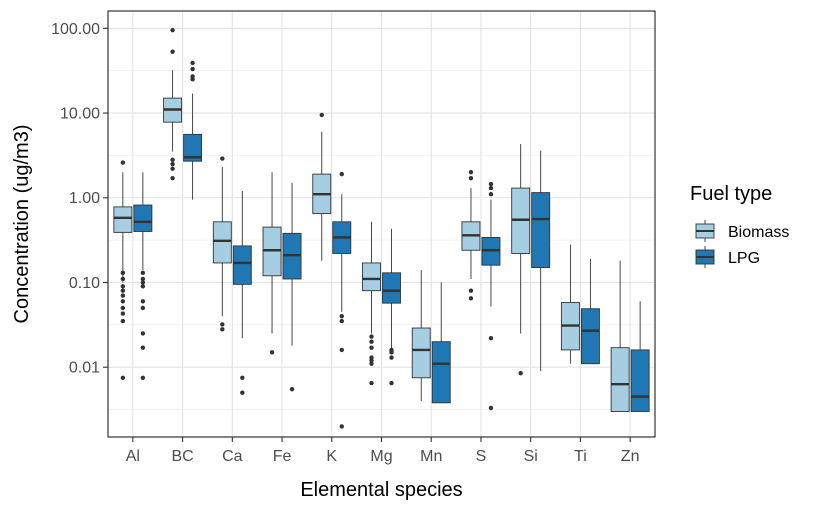 The width and height of the screenshot is (828, 511). I want to click on box-biomass-si, so click(521, 260).